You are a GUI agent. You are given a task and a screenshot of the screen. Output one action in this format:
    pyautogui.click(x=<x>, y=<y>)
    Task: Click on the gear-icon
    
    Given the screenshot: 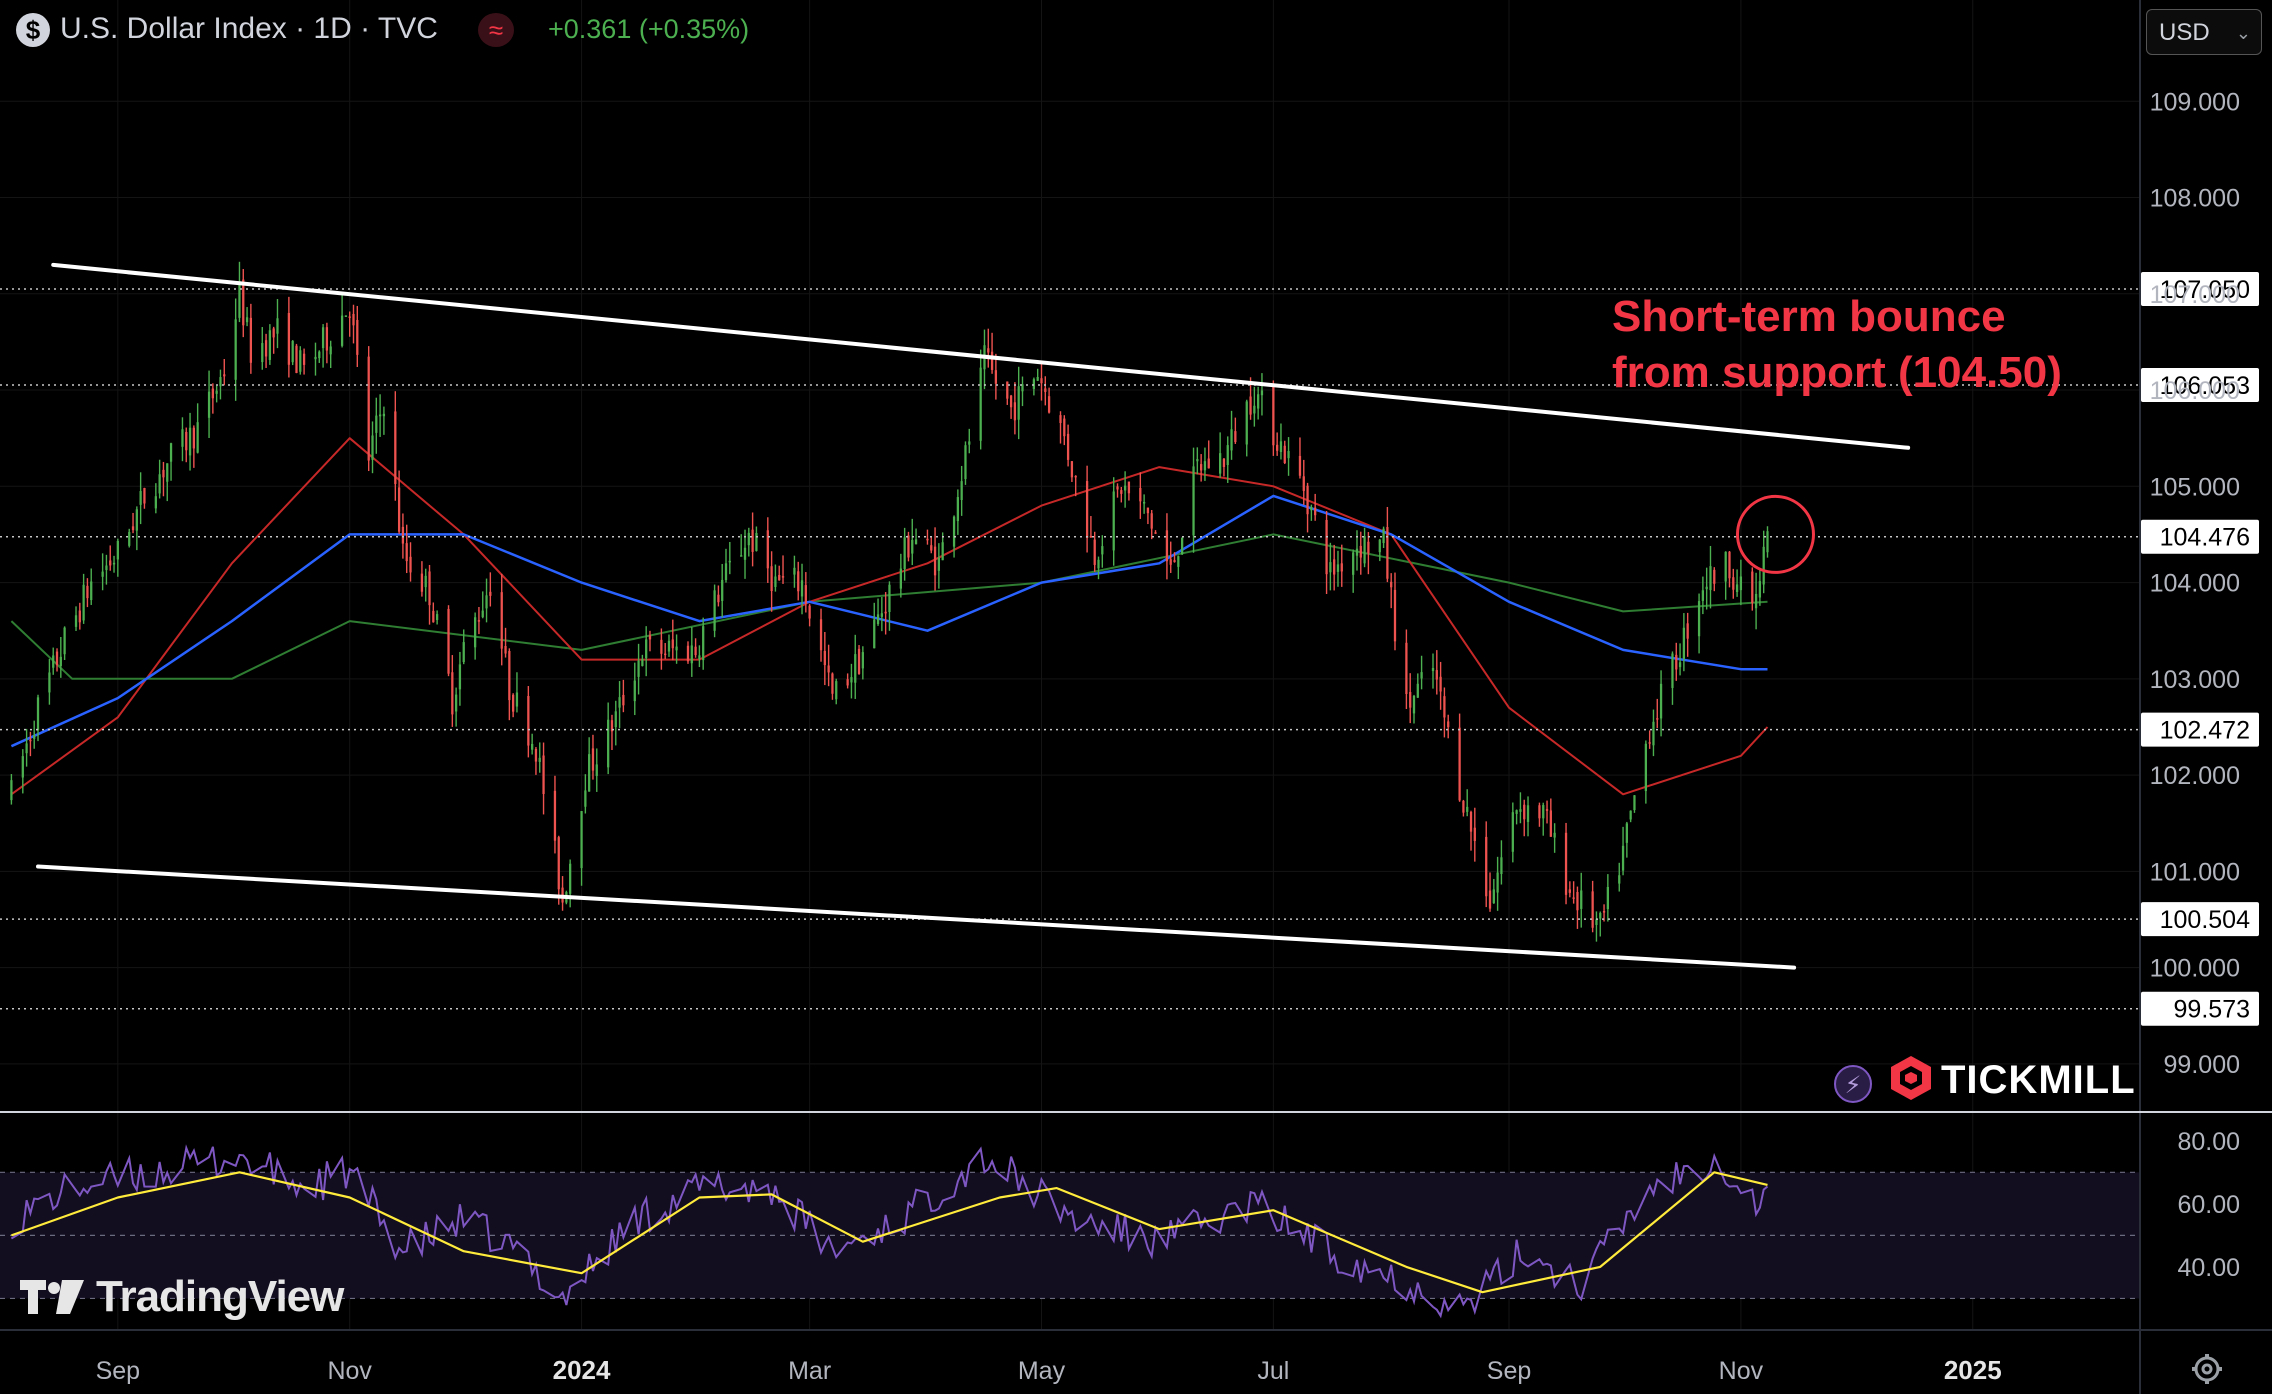 What is the action you would take?
    pyautogui.click(x=2207, y=1369)
    